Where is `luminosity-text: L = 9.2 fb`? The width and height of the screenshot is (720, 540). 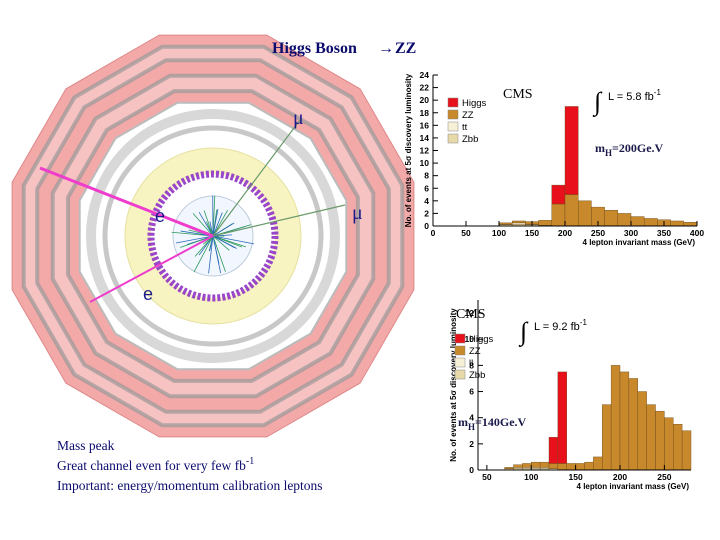
luminosity-text: L = 9.2 fb is located at coordinates (557, 327).